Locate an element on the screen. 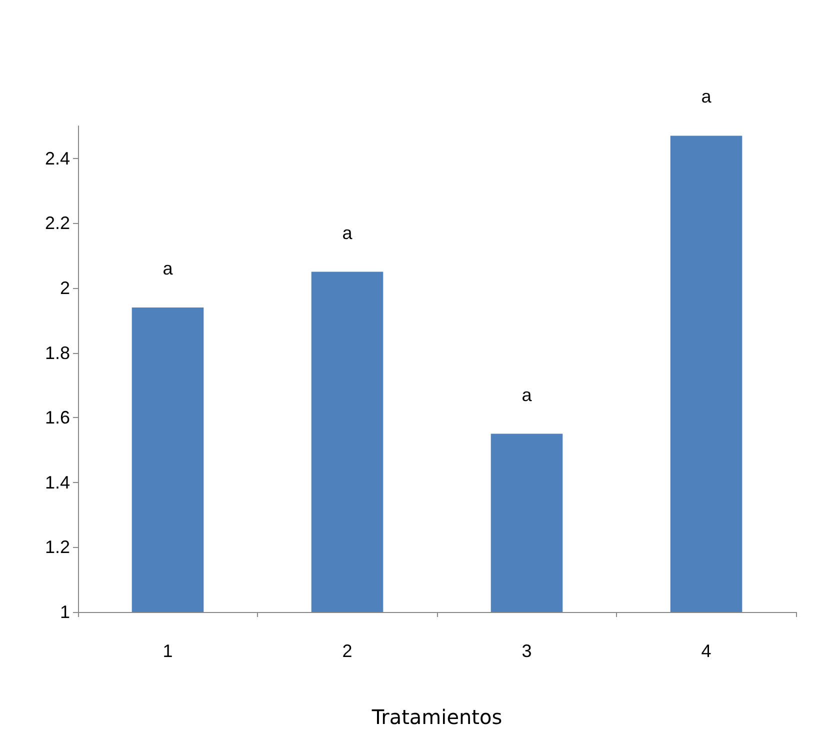 The height and width of the screenshot is (753, 829). y-tick-label: 1.4 is located at coordinates (57, 482).